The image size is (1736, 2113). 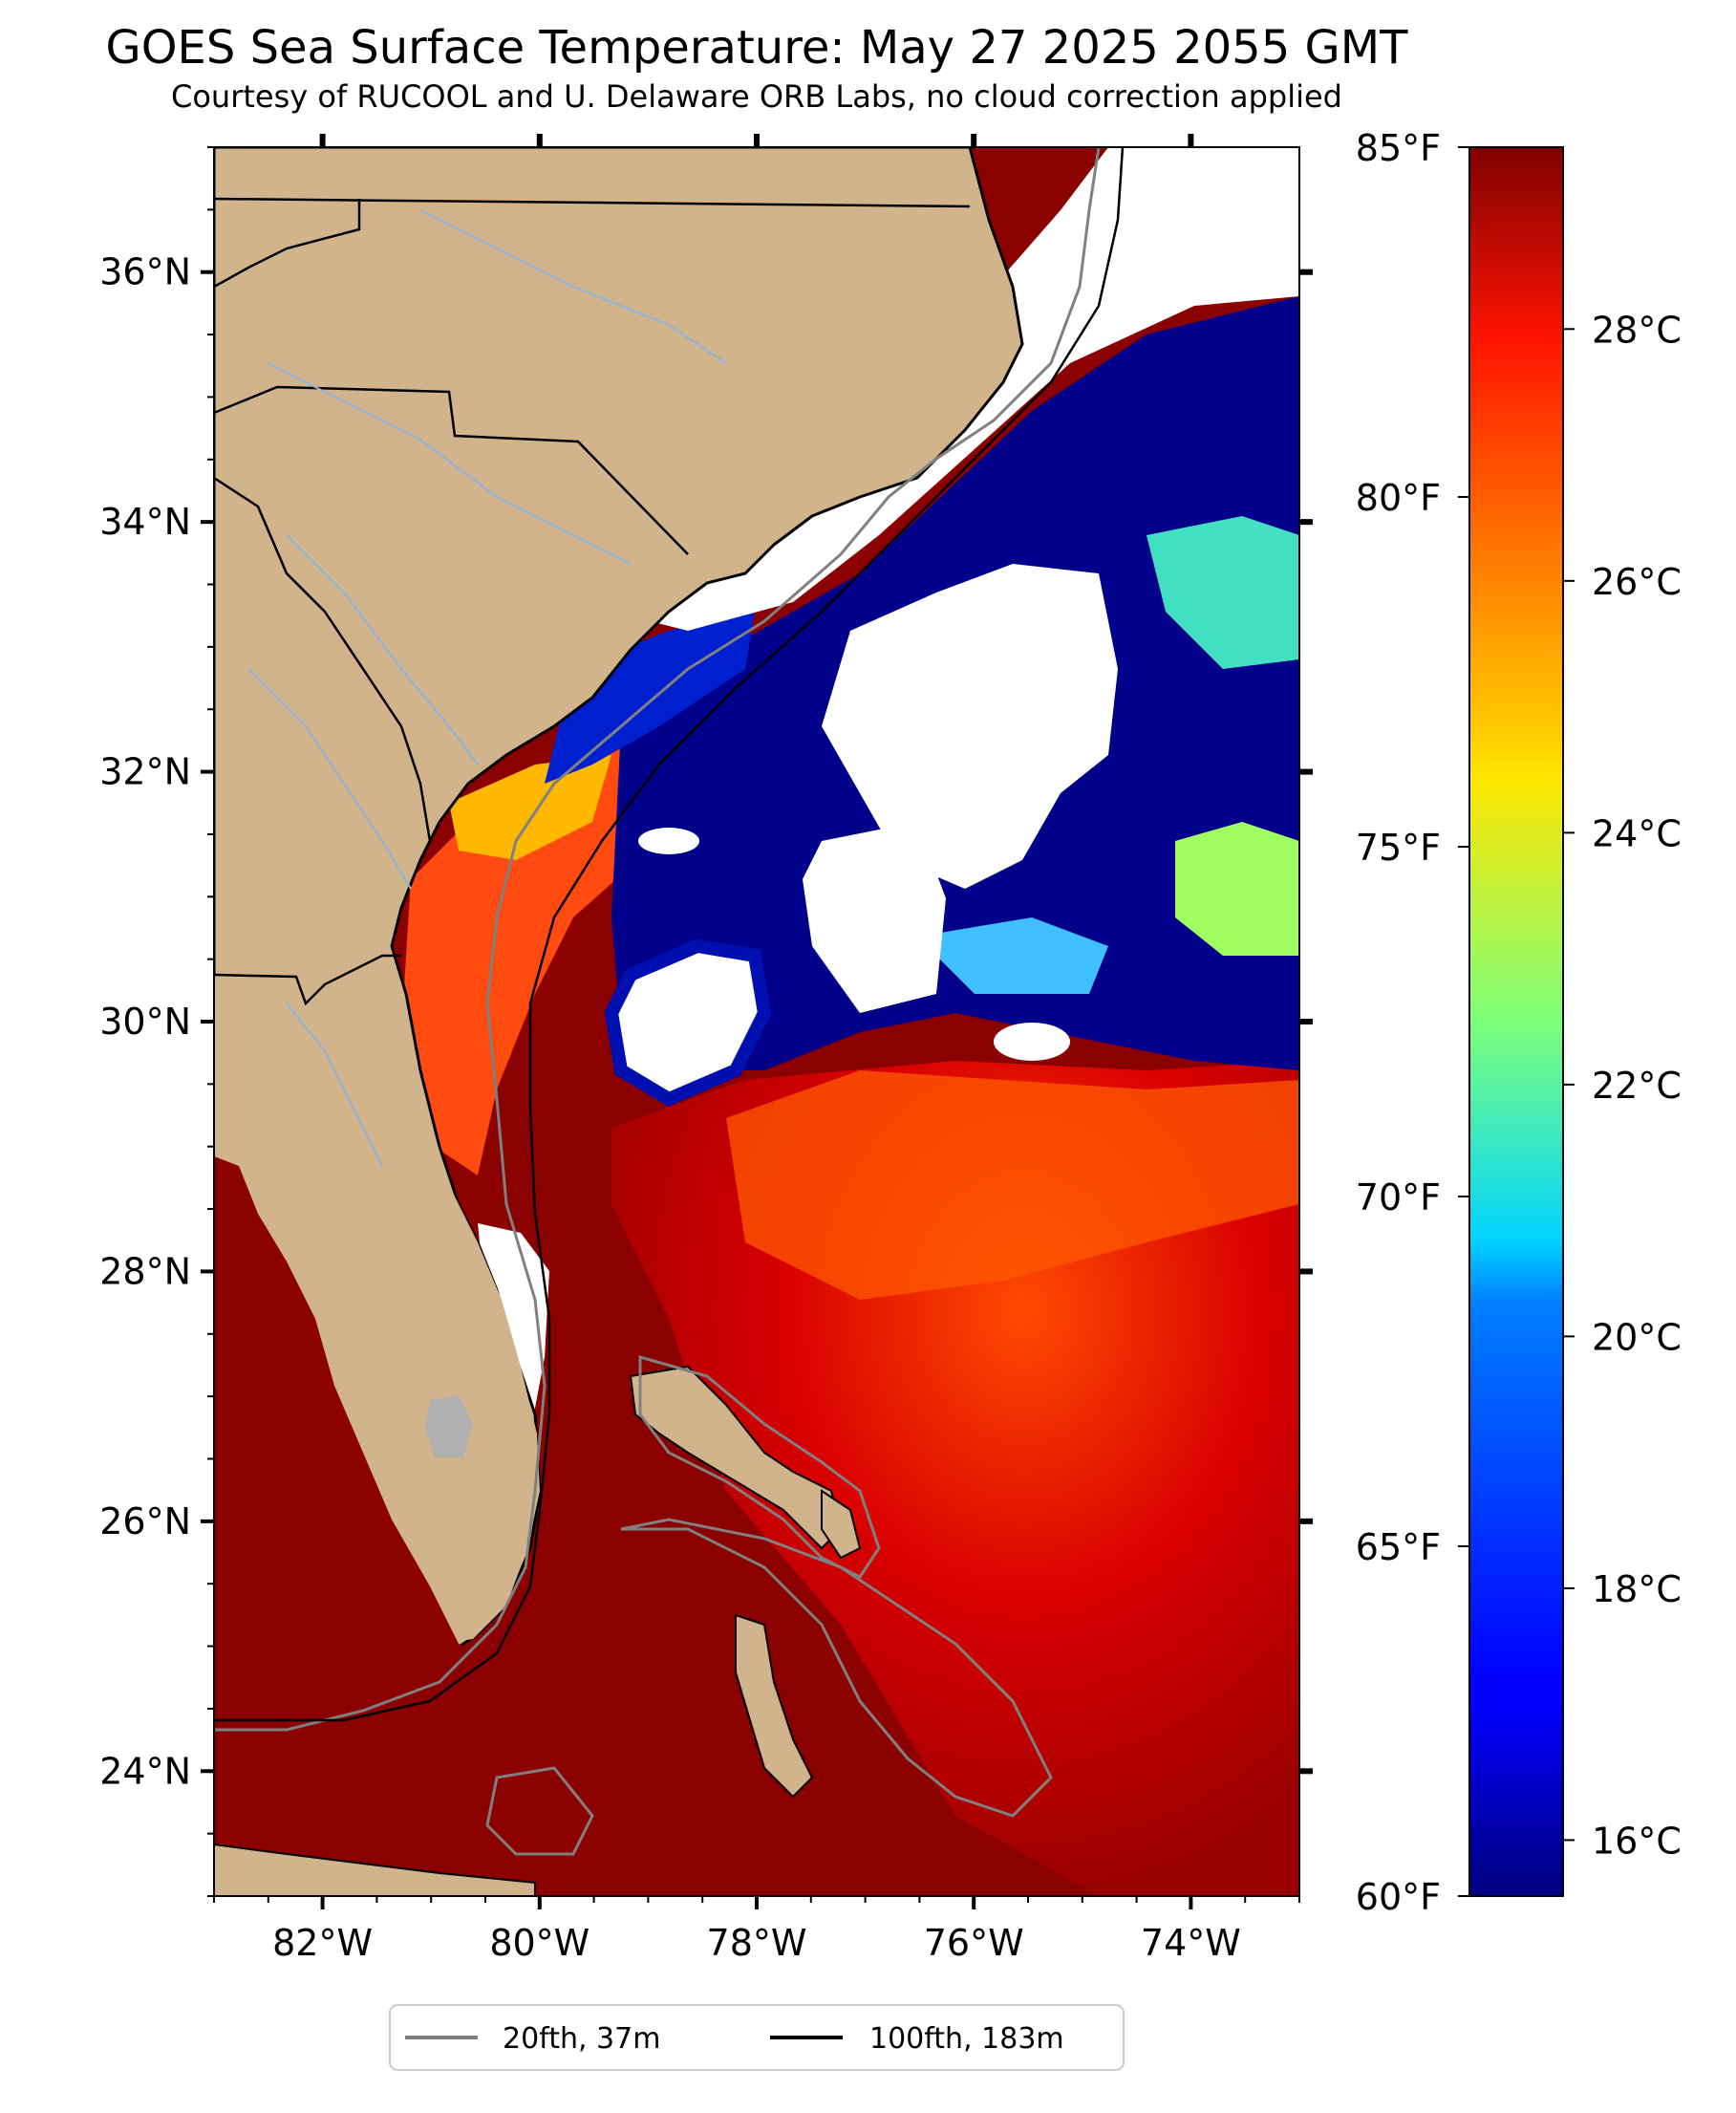 I want to click on land-abaco, so click(x=841, y=1524).